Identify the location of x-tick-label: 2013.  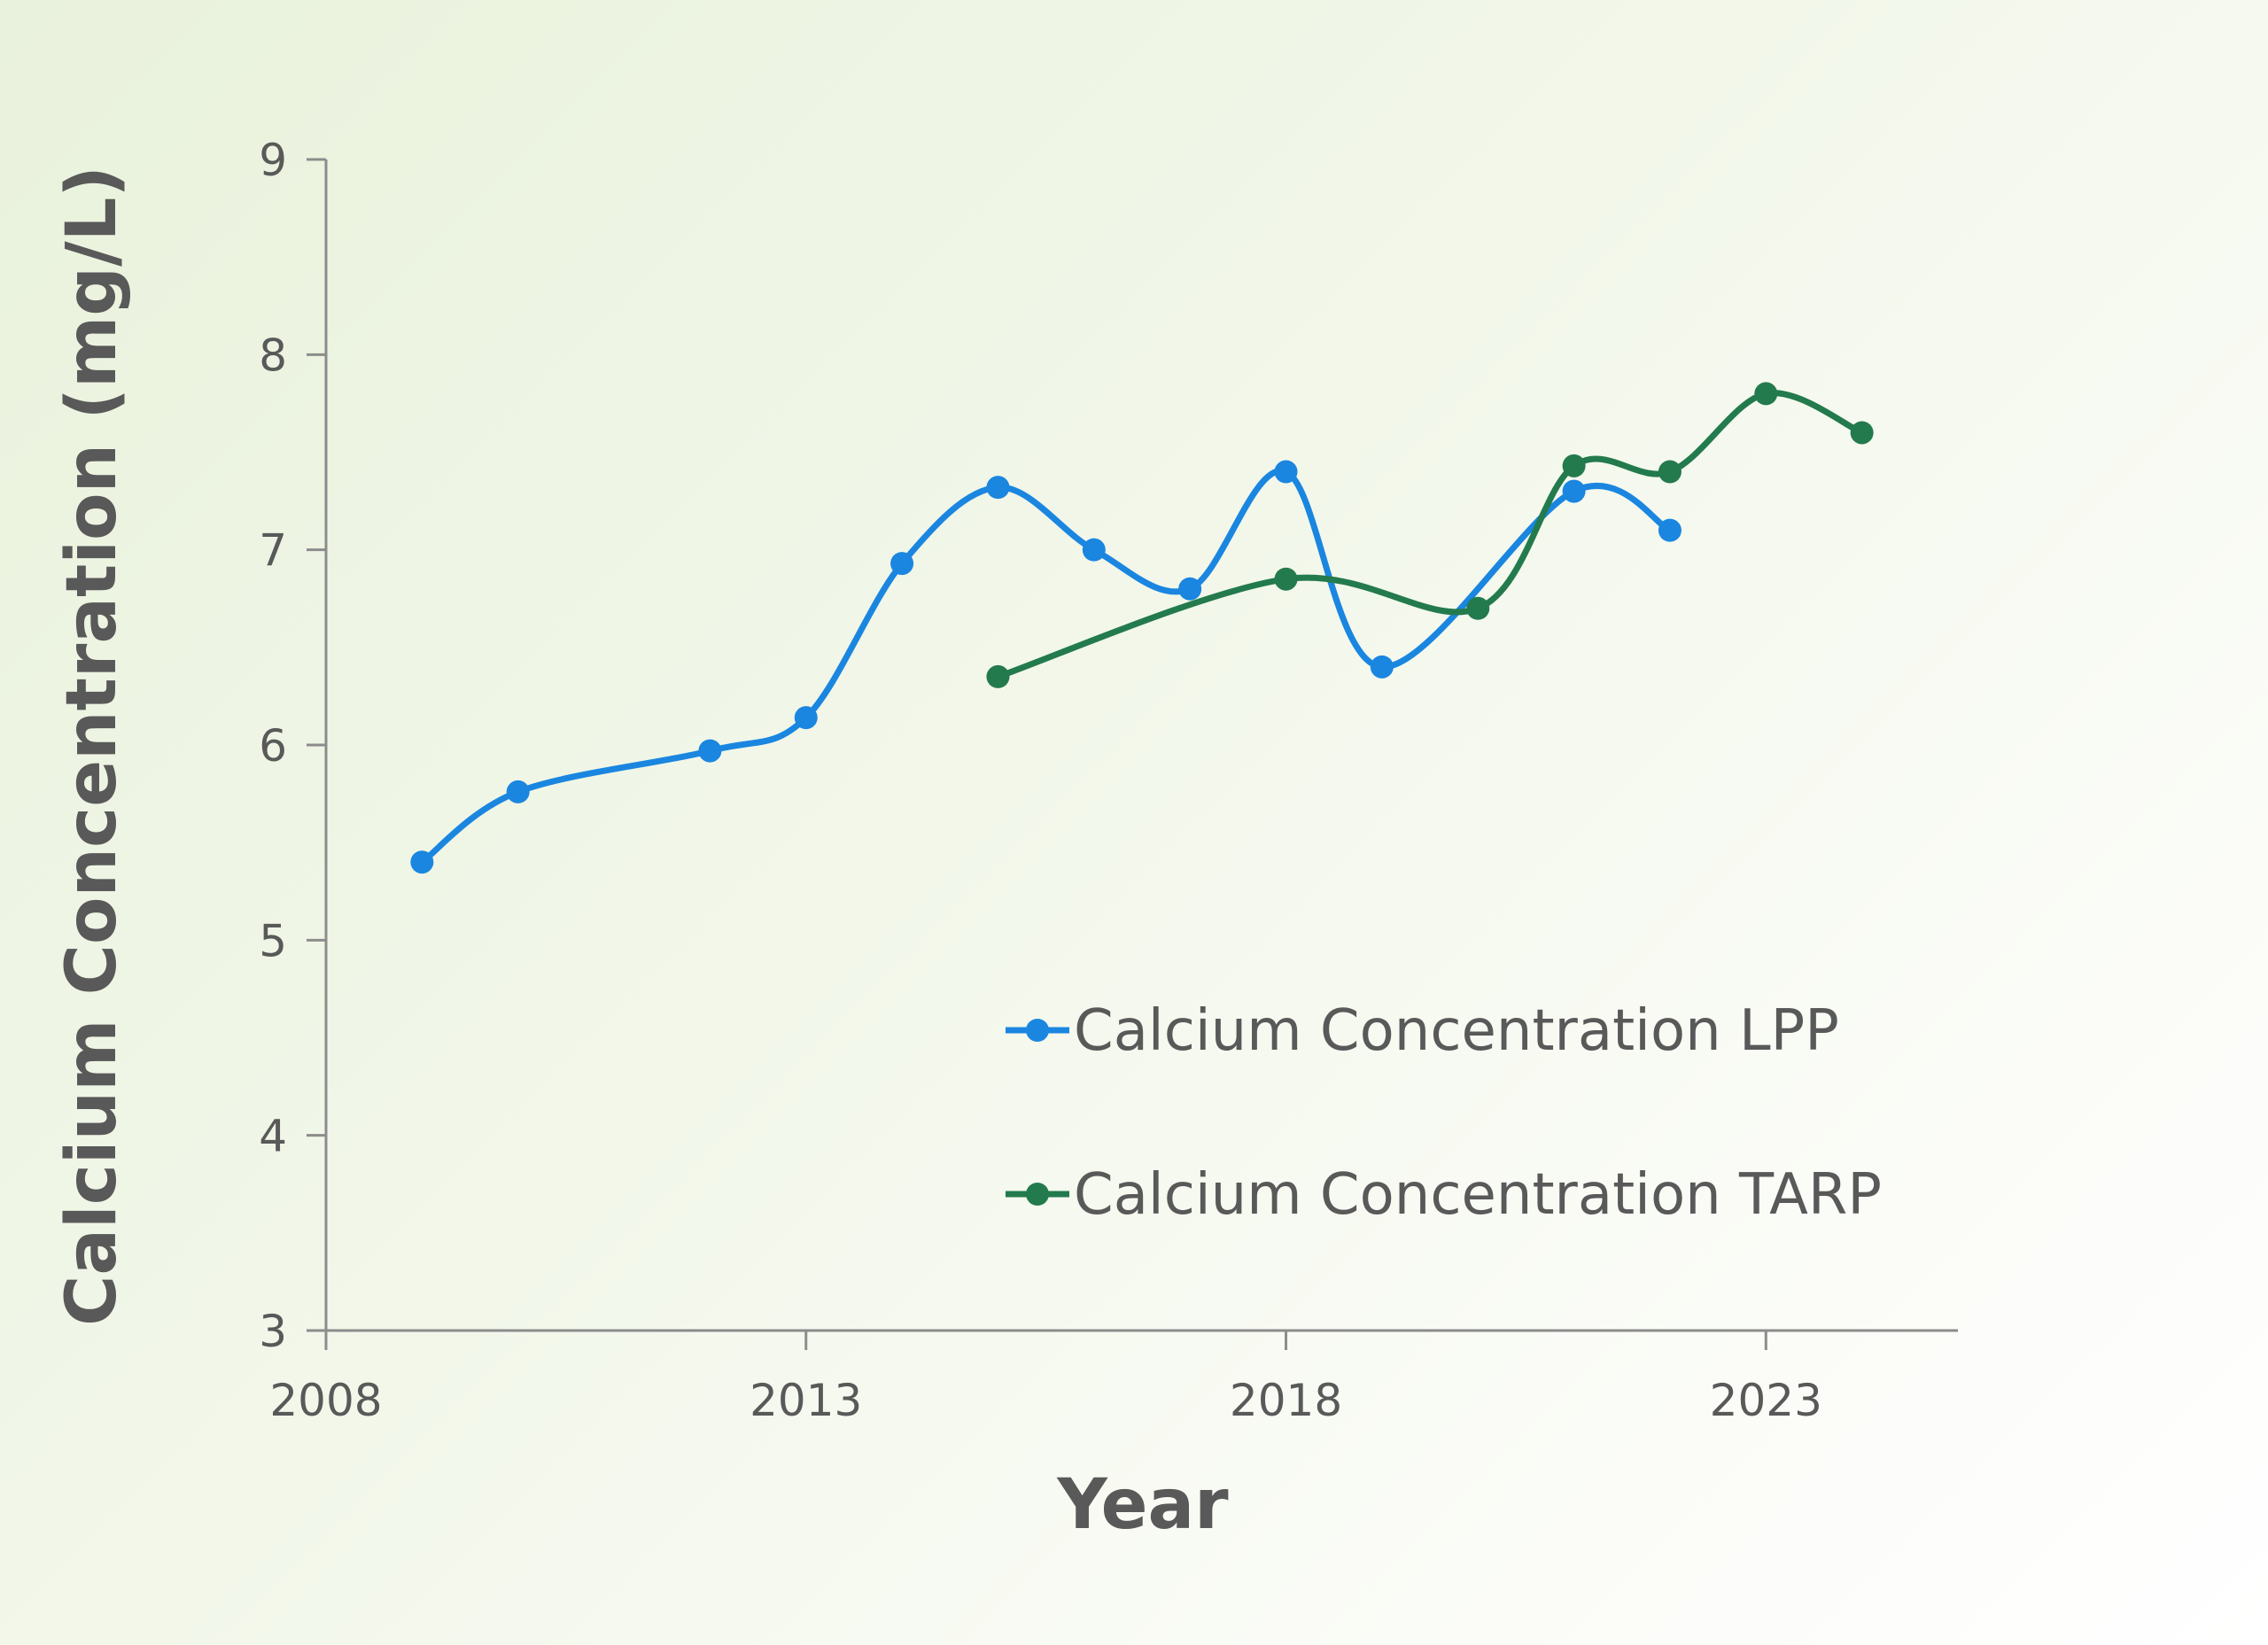
(806, 1400).